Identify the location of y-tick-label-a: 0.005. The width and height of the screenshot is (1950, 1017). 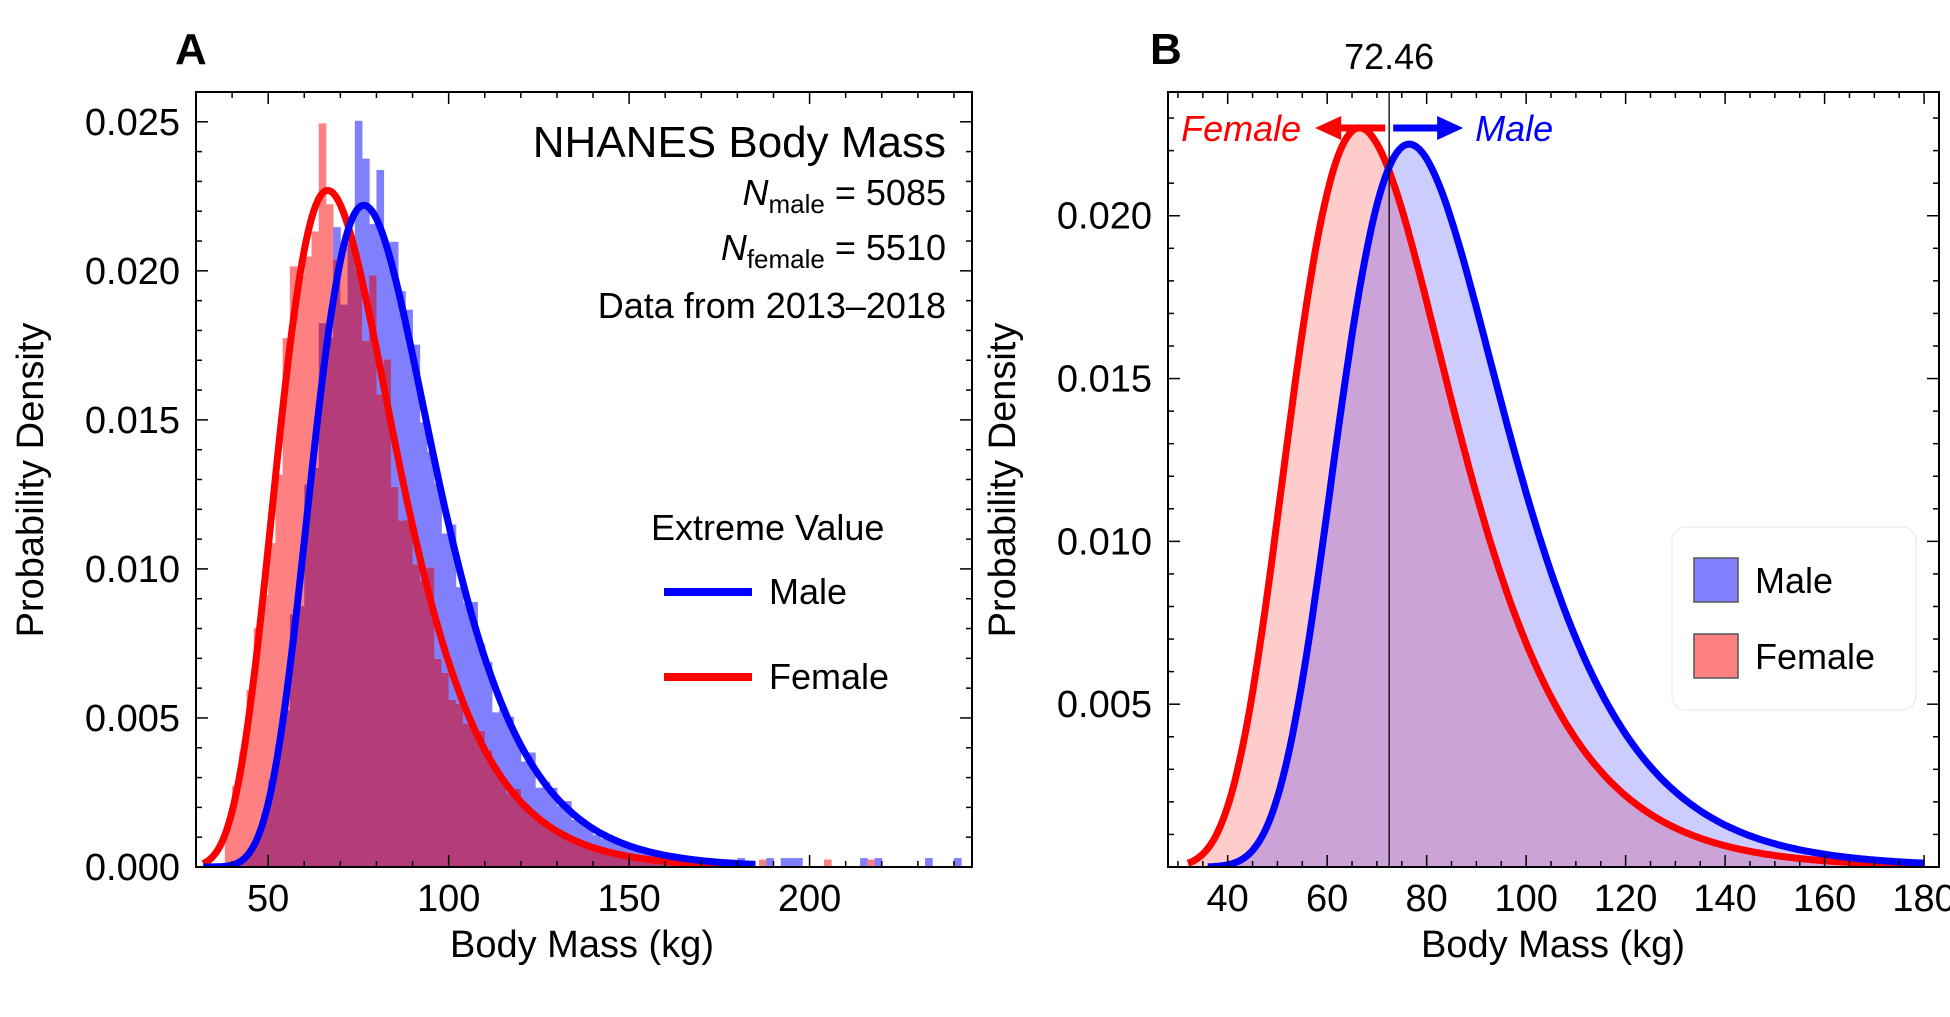
(132, 719).